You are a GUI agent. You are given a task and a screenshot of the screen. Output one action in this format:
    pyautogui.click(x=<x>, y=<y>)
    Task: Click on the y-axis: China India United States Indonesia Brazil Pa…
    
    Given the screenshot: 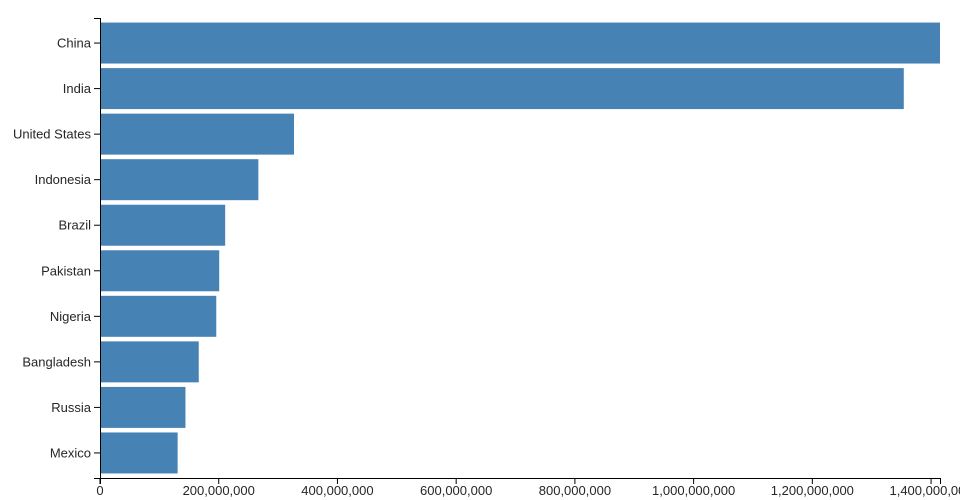 What is the action you would take?
    pyautogui.click(x=57, y=248)
    